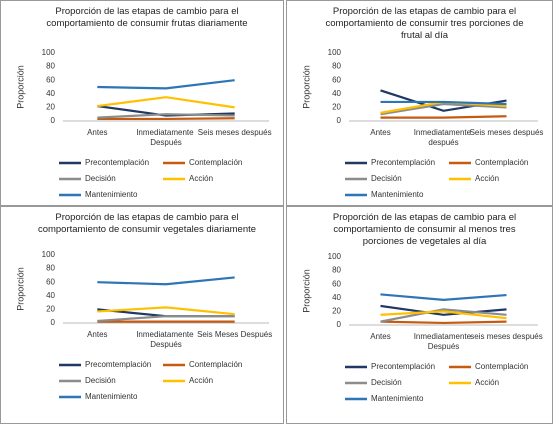 Image resolution: width=553 pixels, height=424 pixels. What do you see at coordinates (506, 336) in the screenshot?
I see `x-tick-label: seis meses después` at bounding box center [506, 336].